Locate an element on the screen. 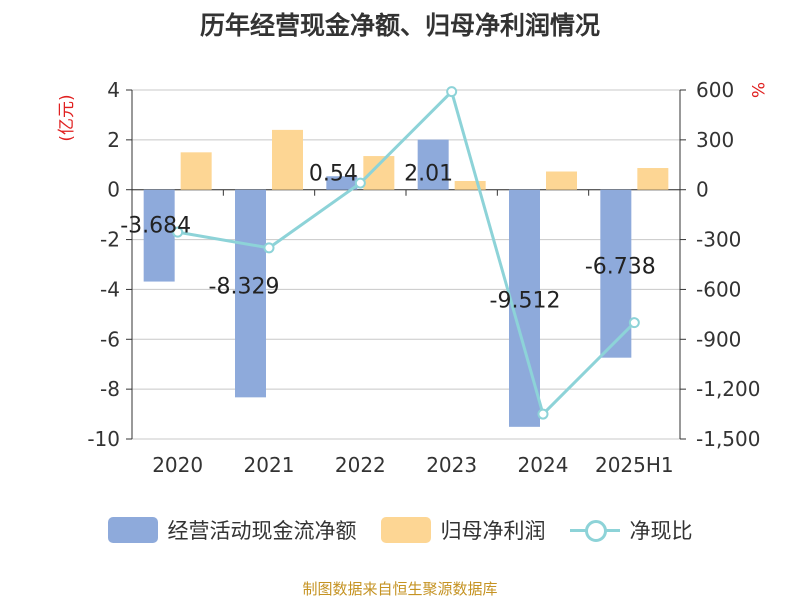 This screenshot has height=600, width=800. legend-swatch-cashflow is located at coordinates (132, 530).